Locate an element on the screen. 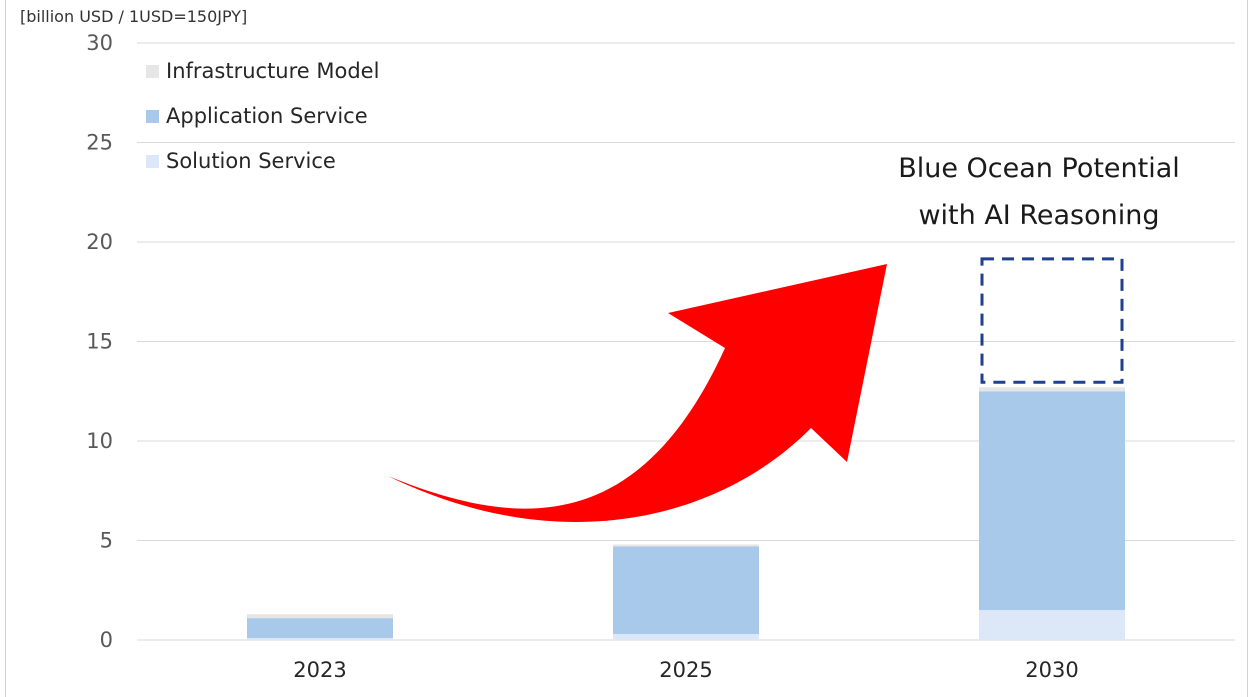  y-tick-label: 30 is located at coordinates (99, 43).